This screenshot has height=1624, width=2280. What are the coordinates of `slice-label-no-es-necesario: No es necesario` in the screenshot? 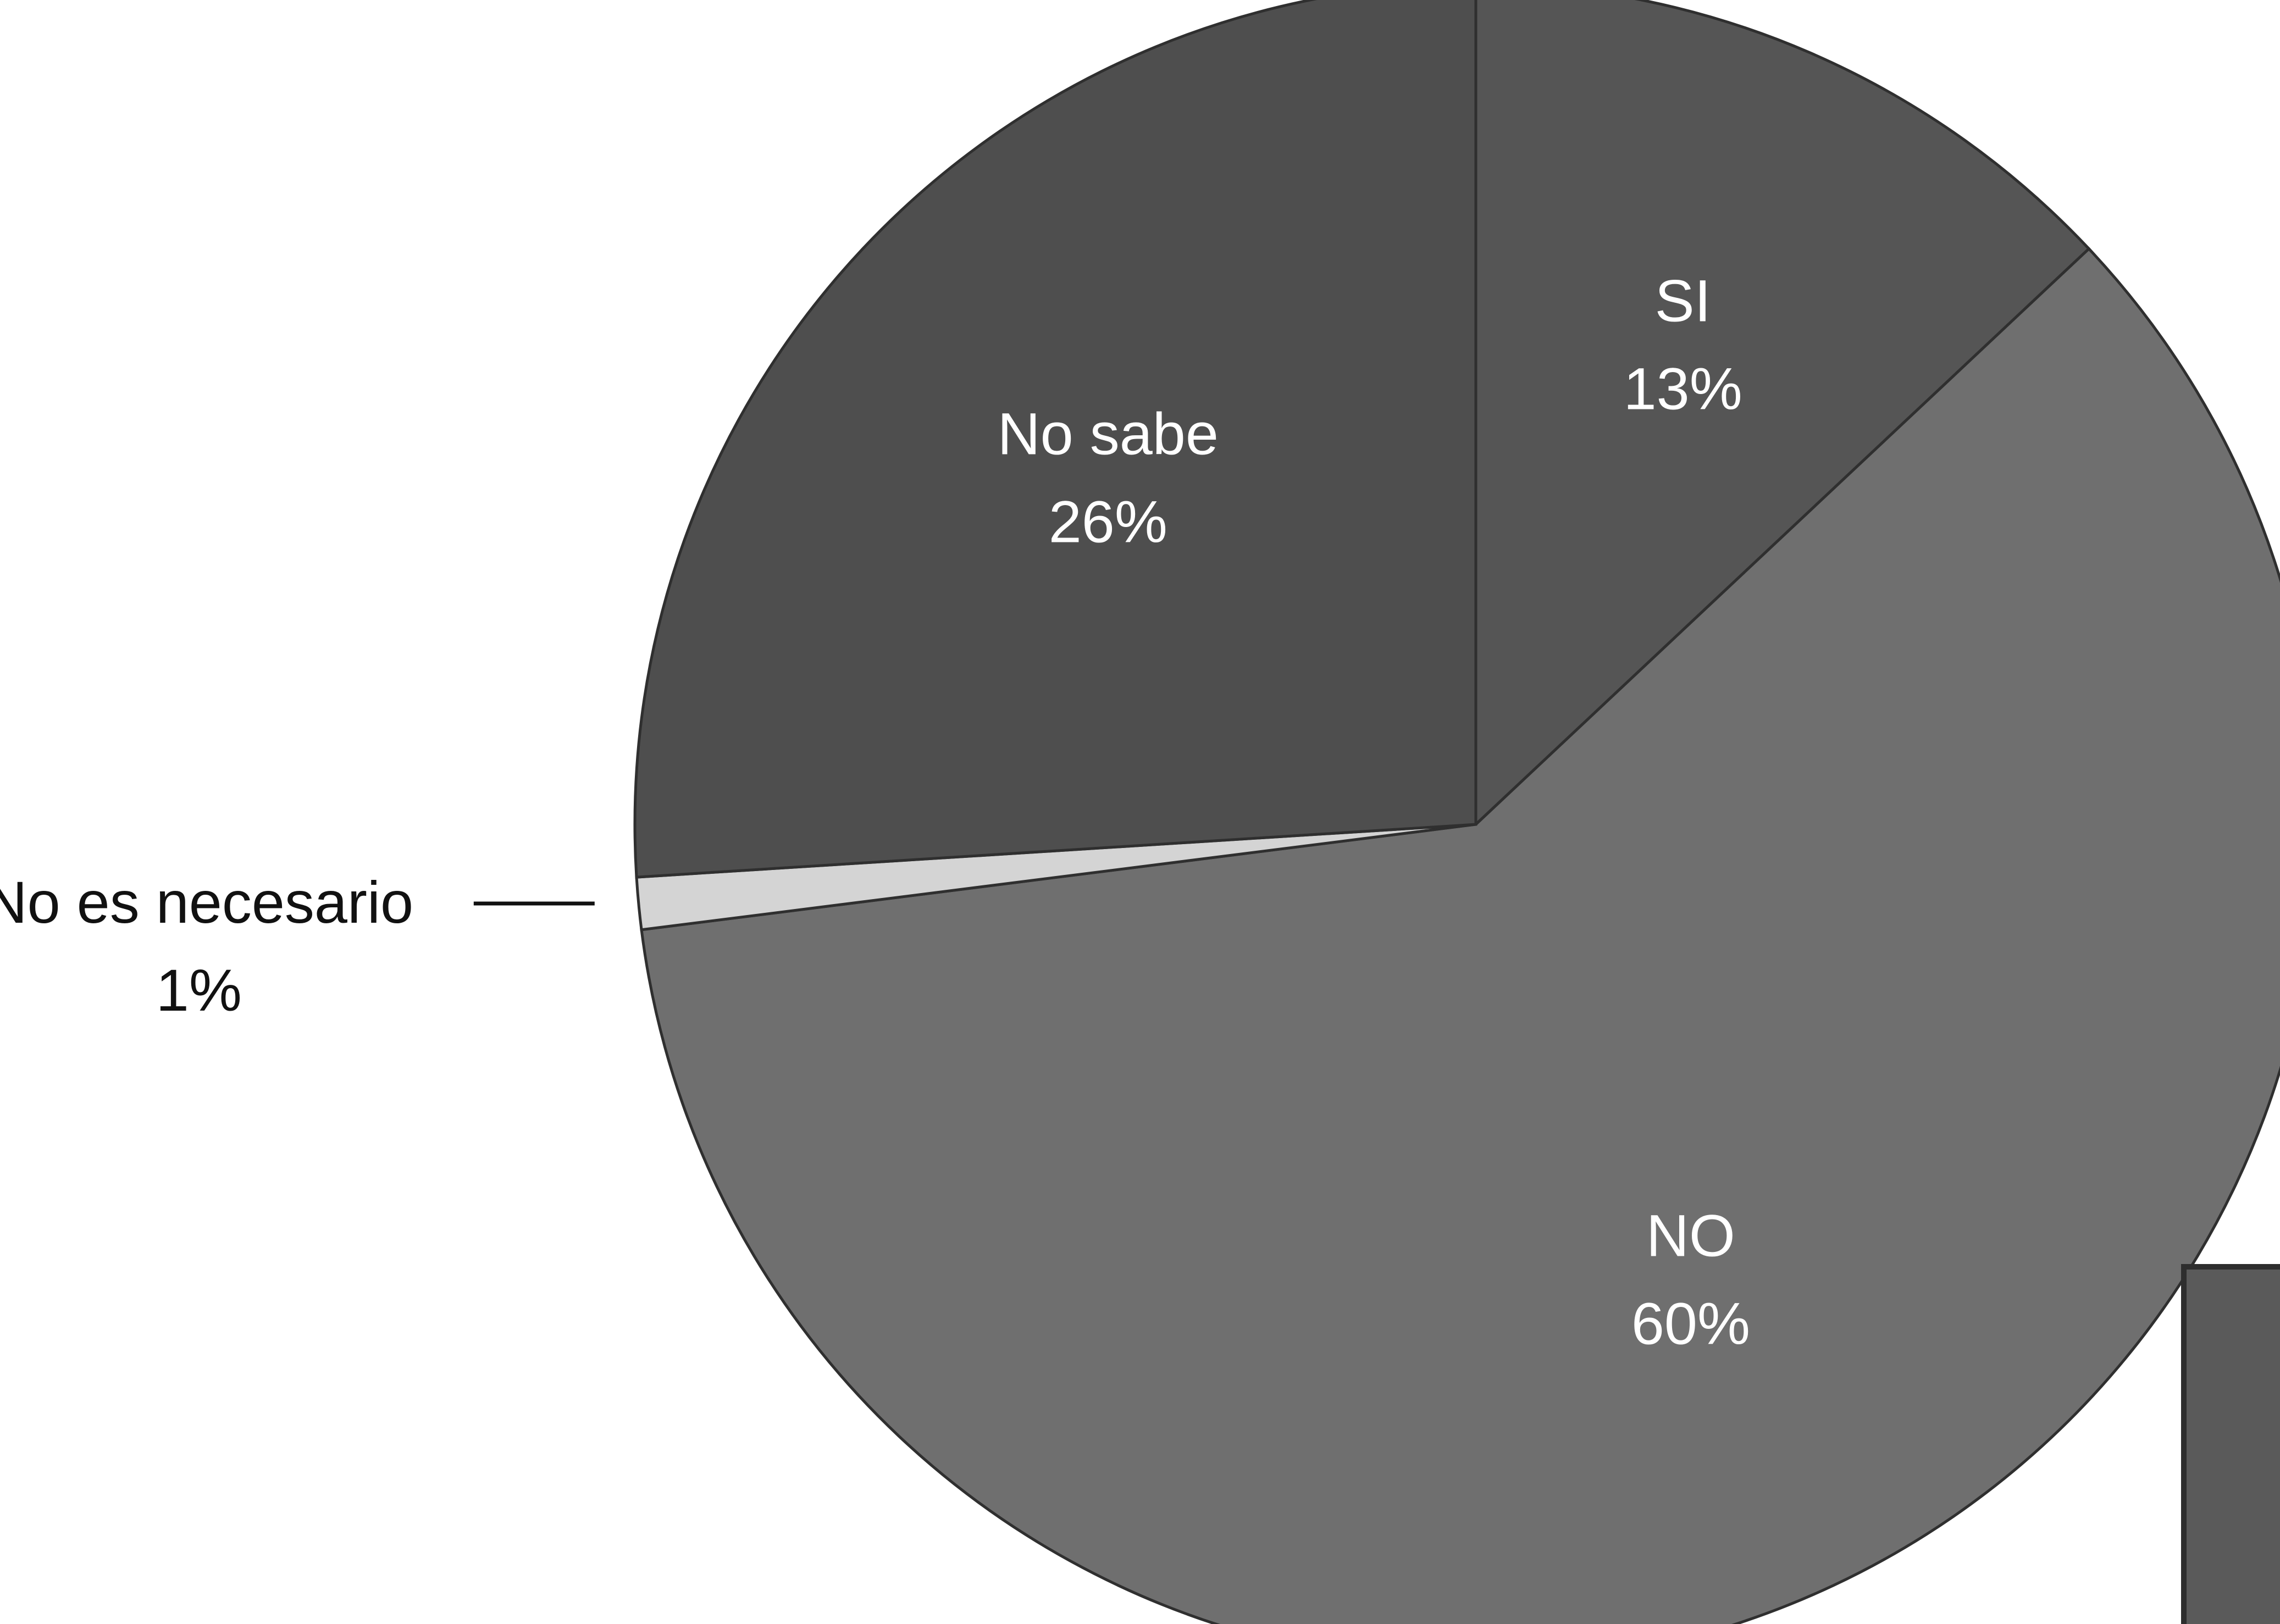 It's located at (206, 902).